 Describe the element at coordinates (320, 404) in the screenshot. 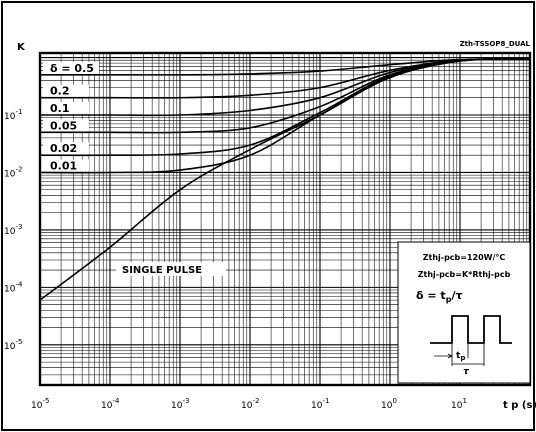

I see `x-tick-label: 10⁻¹` at that location.